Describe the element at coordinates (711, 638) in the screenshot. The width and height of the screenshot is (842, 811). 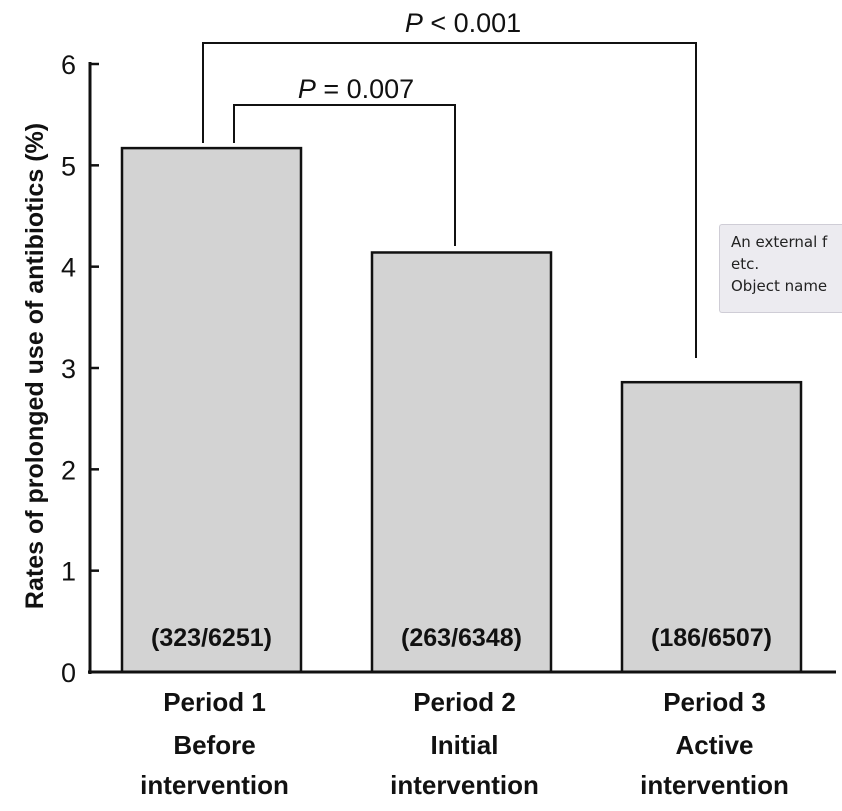
I see `bar-count-label-3: (186/6507)` at that location.